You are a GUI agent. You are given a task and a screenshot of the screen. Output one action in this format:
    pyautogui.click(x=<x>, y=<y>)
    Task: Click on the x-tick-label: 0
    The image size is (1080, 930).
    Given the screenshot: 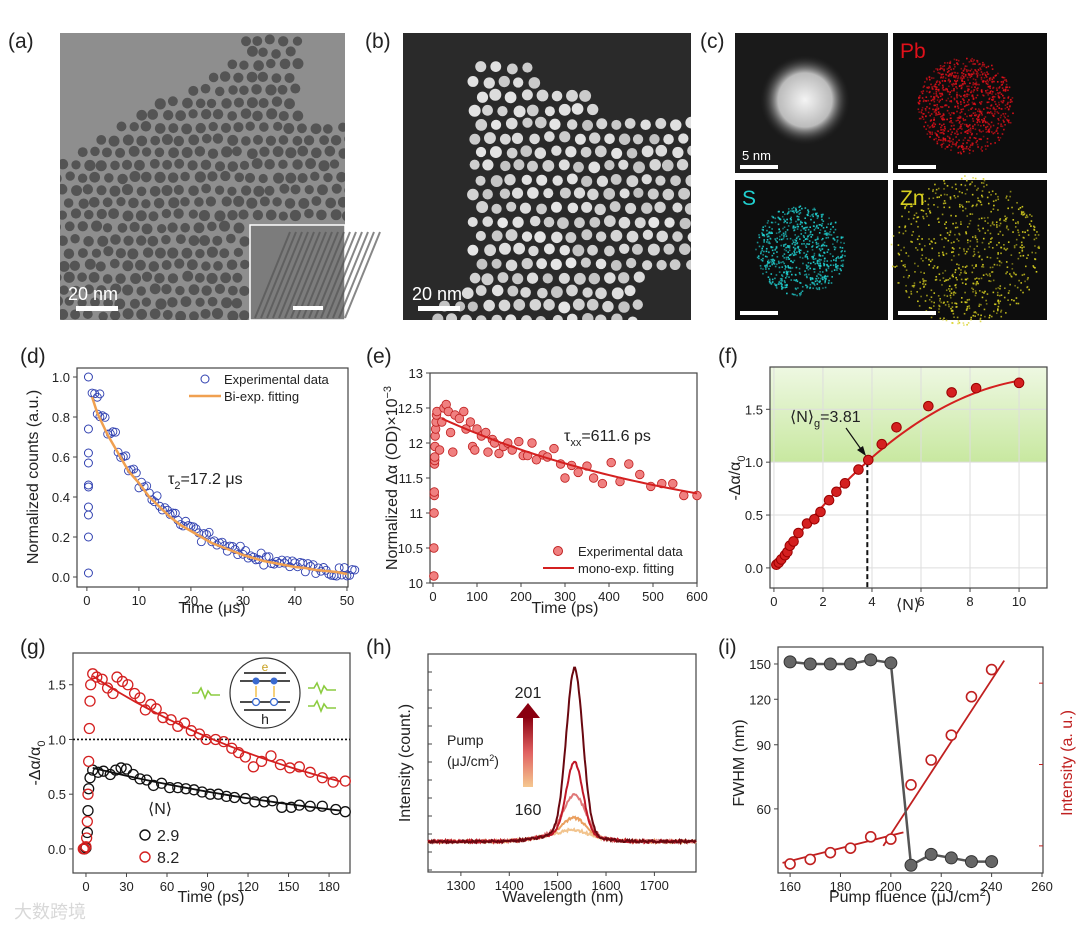 What is the action you would take?
    pyautogui.click(x=85, y=886)
    